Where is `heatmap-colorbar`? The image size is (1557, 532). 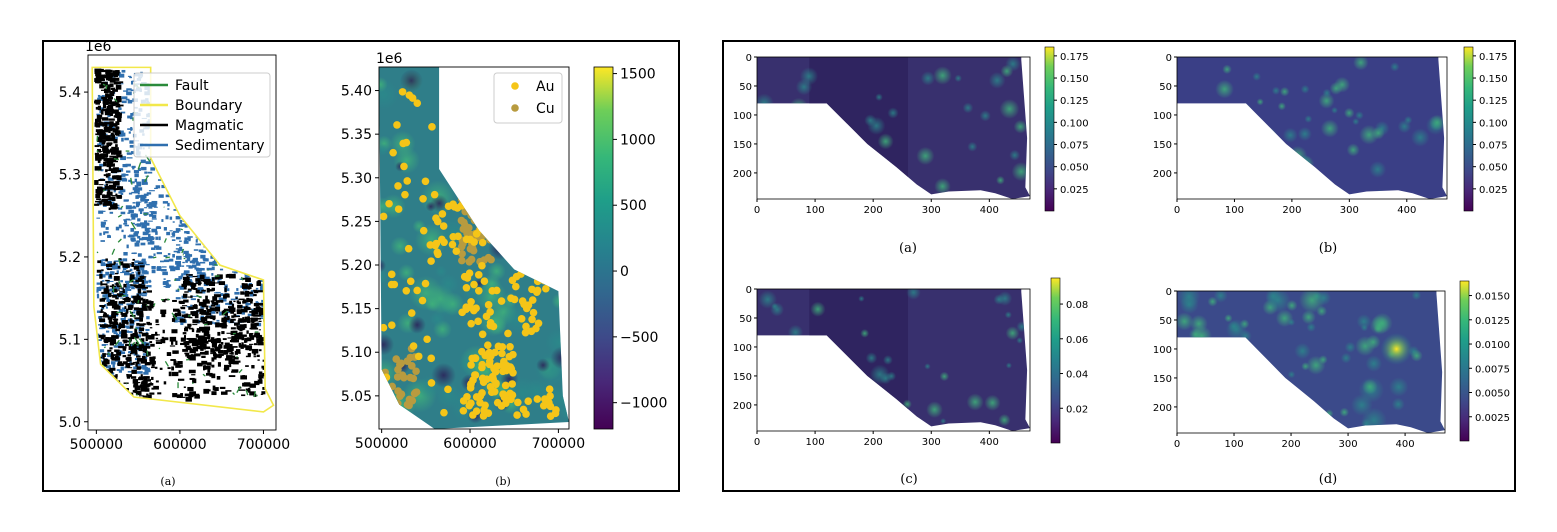 heatmap-colorbar is located at coordinates (1468, 129).